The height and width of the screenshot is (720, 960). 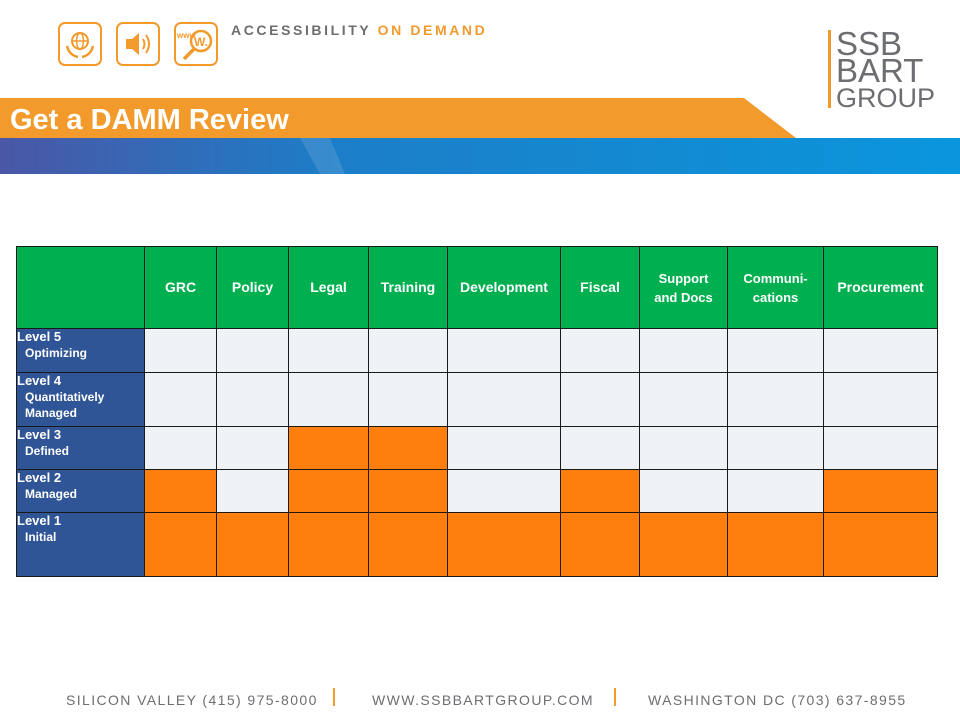 What do you see at coordinates (600, 287) in the screenshot?
I see `column-header-fiscal: Fiscal` at bounding box center [600, 287].